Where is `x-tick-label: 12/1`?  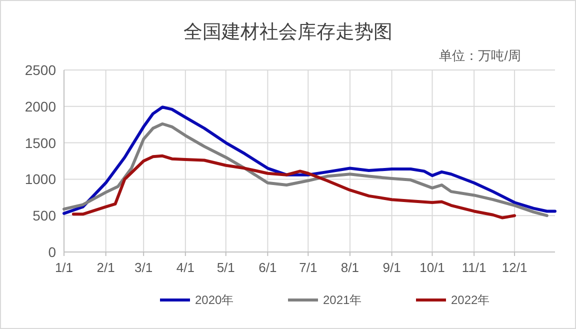
x-tick-label: 12/1 is located at coordinates (515, 267).